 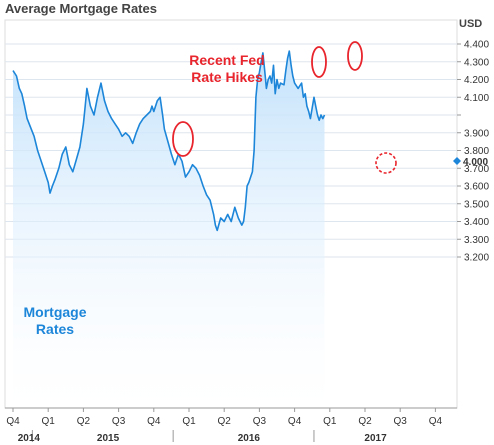 I want to click on y-tick-label: 3.300, so click(x=476, y=240).